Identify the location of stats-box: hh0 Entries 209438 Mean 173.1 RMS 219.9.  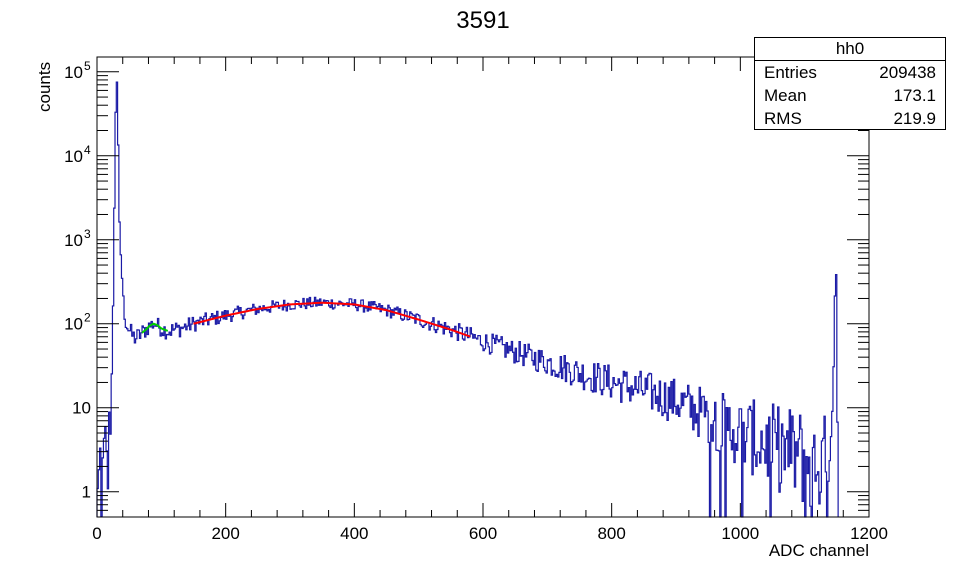
(850, 83).